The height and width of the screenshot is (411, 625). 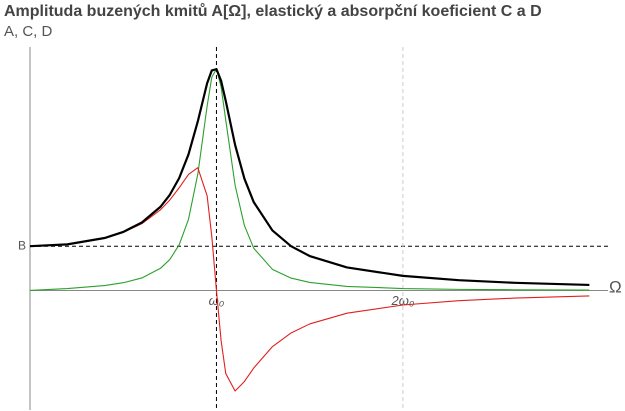 What do you see at coordinates (28, 31) in the screenshot?
I see `y-axis-label: A, C, D` at bounding box center [28, 31].